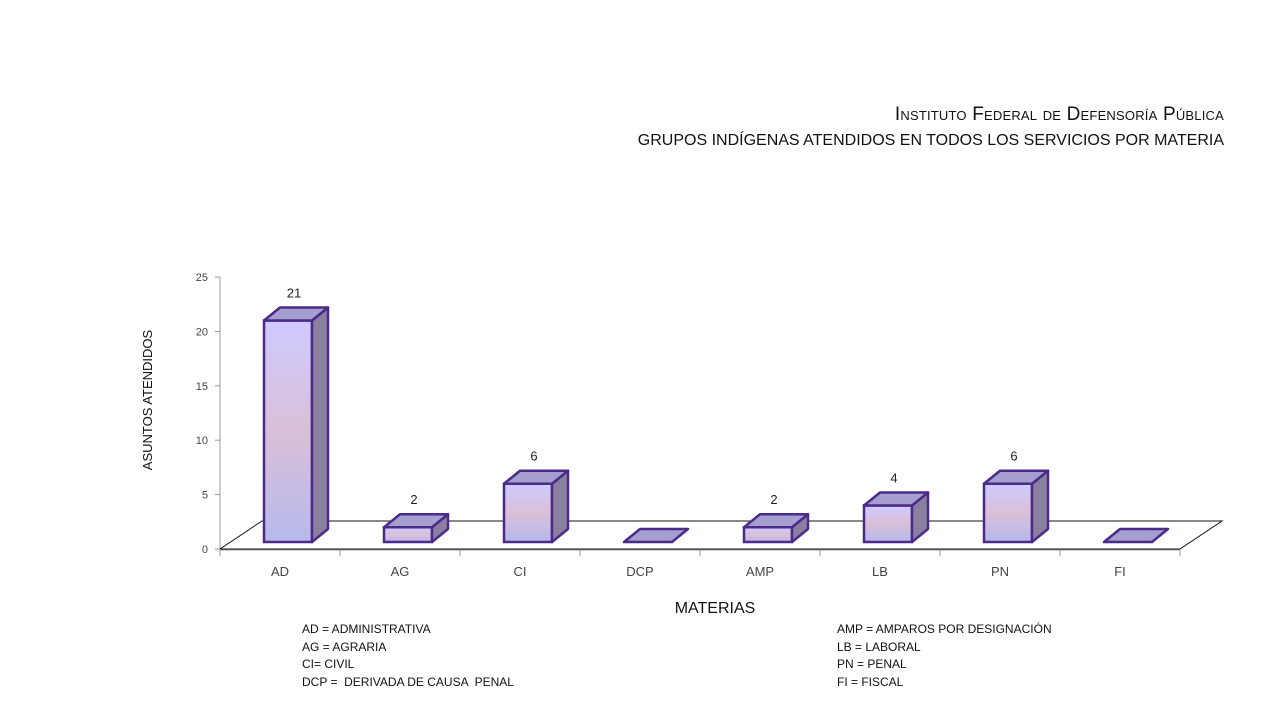  Describe the element at coordinates (408, 681) in the screenshot. I see `legend-item: DCP = DERIVADA DE CAUSA PENAL` at that location.